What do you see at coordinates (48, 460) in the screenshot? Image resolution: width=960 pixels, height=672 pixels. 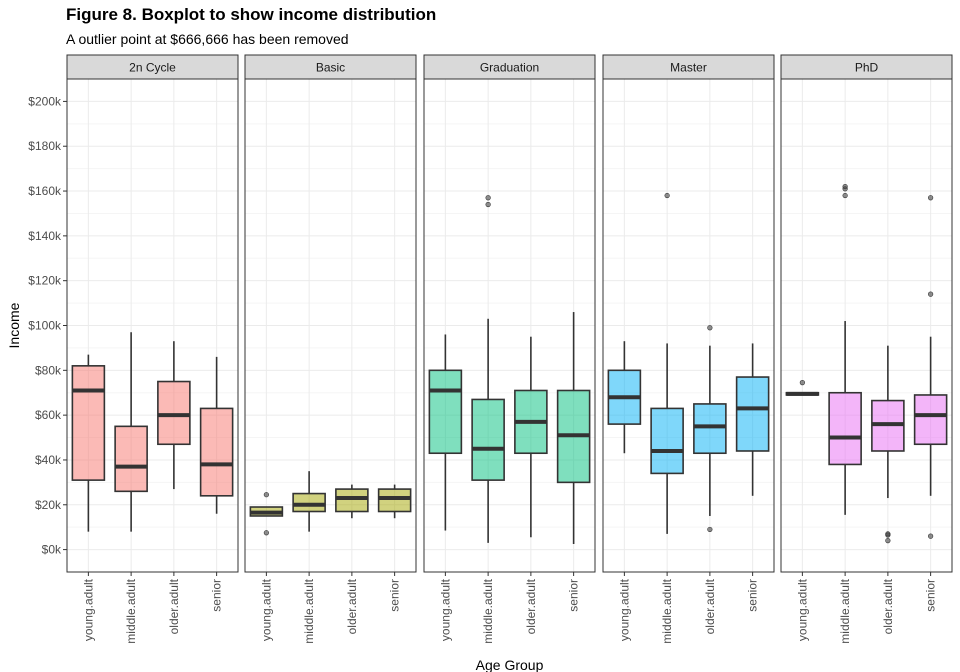 I see `y-tick-label: $40k` at bounding box center [48, 460].